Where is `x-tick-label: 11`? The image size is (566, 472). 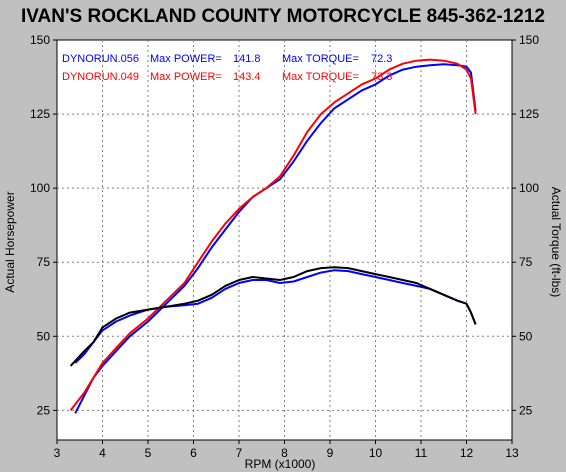
x-tick-label: 11 is located at coordinates (421, 453).